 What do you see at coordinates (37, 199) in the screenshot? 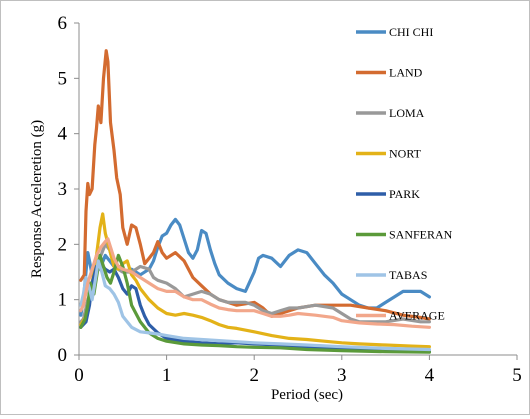
I see `y-axis-title: Response Acceleretion (g)` at bounding box center [37, 199].